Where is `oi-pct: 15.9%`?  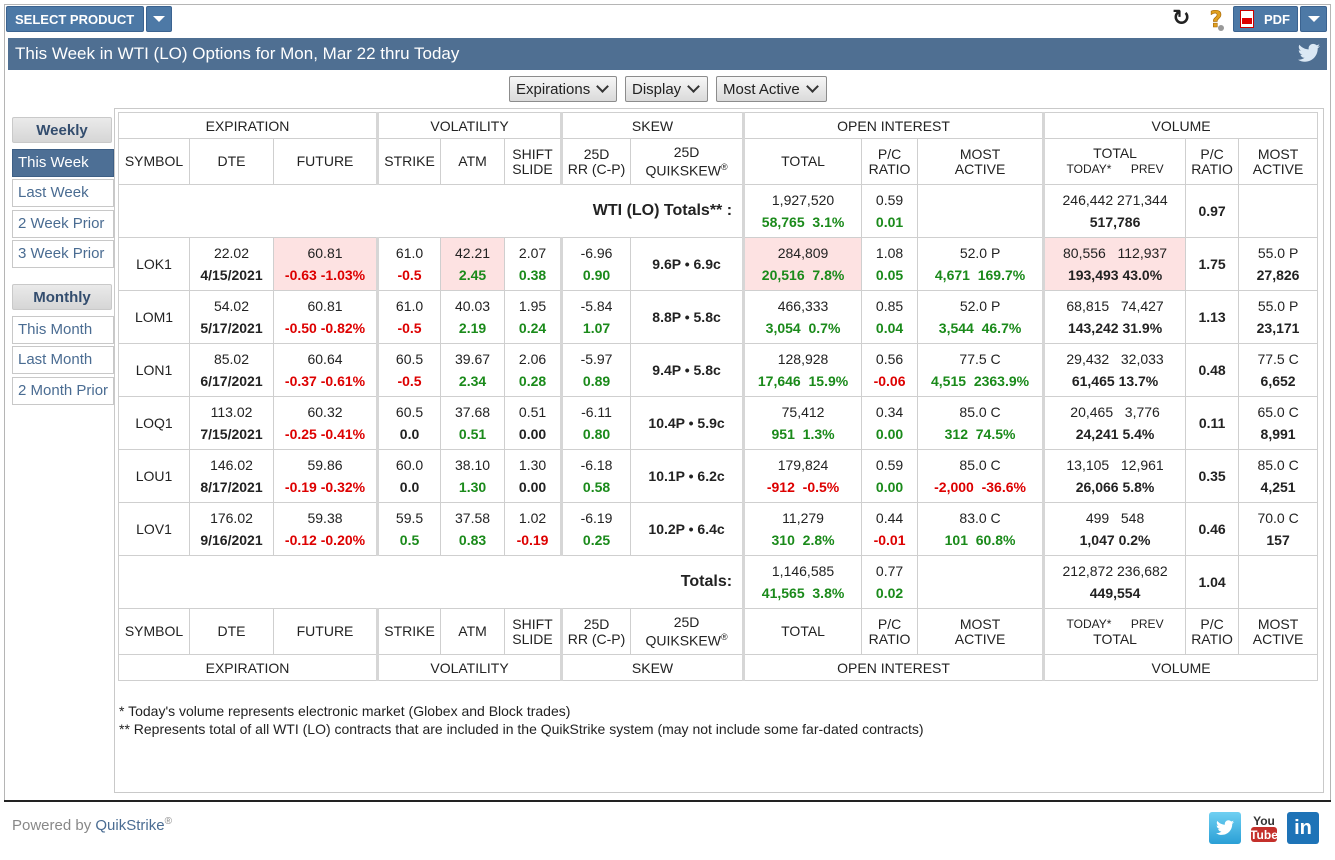
oi-pct: 15.9% is located at coordinates (828, 381).